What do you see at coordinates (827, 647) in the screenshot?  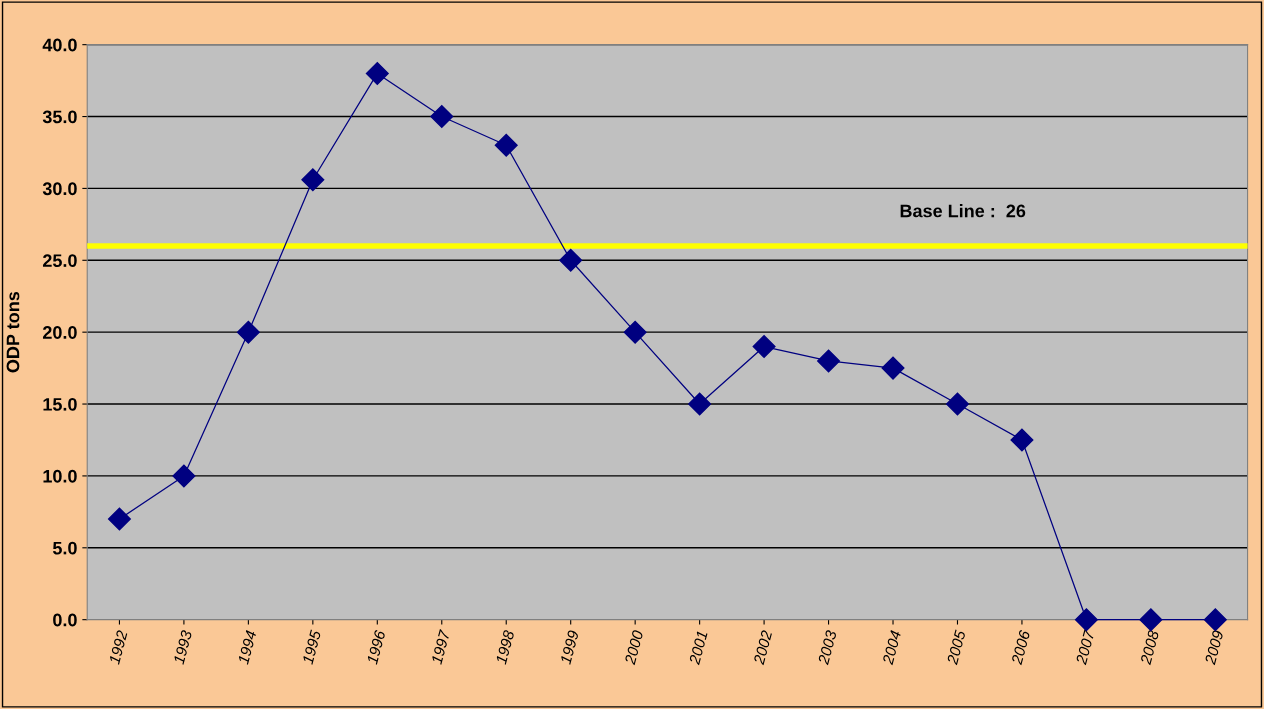 I see `x-tick-label: 2003` at bounding box center [827, 647].